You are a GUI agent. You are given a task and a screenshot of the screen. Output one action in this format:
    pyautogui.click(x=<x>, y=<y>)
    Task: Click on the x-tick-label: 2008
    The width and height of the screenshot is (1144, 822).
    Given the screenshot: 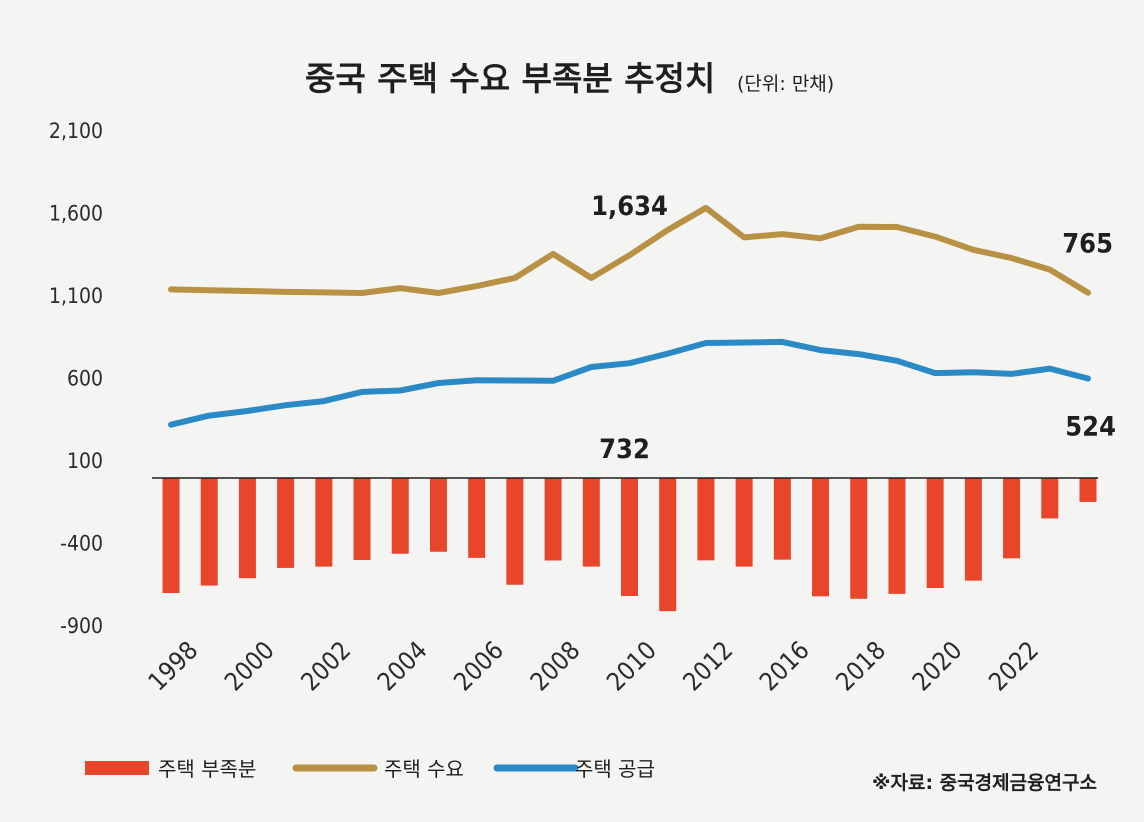 What is the action you would take?
    pyautogui.click(x=555, y=666)
    